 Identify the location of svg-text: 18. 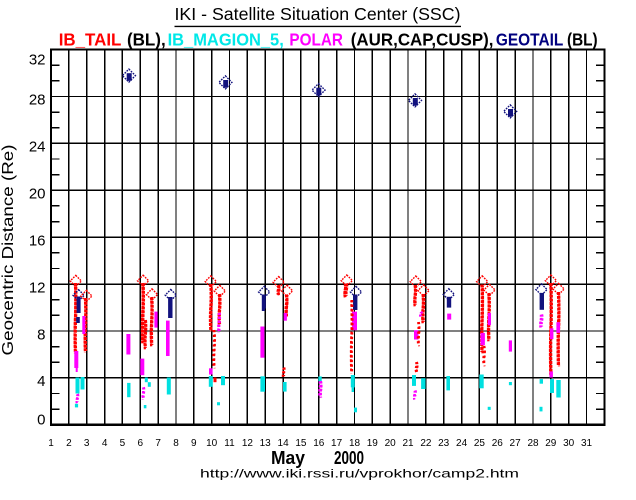
(355, 443).